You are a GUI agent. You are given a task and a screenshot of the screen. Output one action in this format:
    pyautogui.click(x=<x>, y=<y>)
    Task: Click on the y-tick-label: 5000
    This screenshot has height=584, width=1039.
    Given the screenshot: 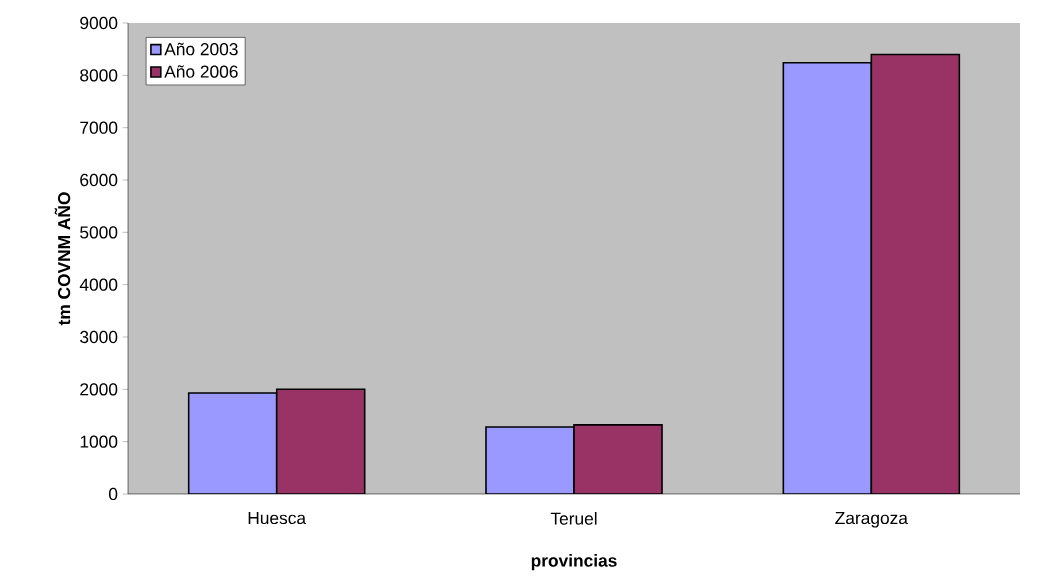 What is the action you would take?
    pyautogui.click(x=99, y=232)
    